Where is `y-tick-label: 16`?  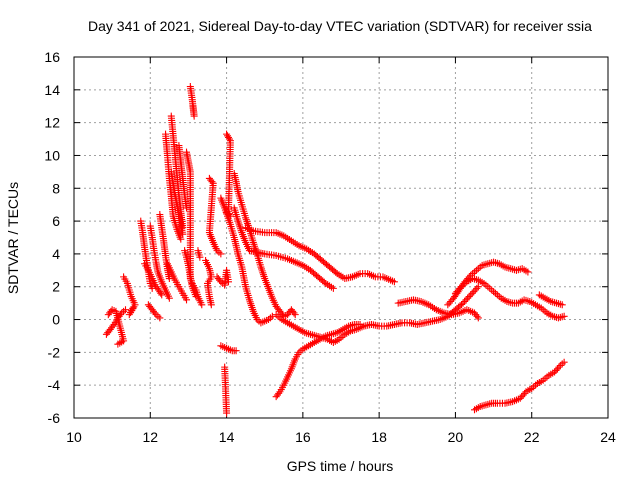 y-tick-label: 16 is located at coordinates (52, 57).